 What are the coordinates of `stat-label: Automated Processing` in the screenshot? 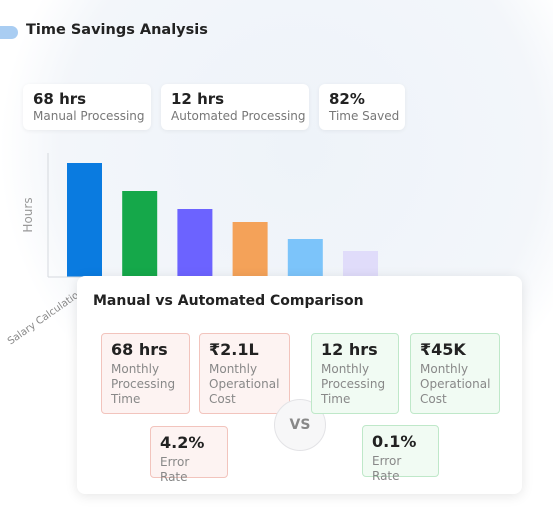 It's located at (238, 116).